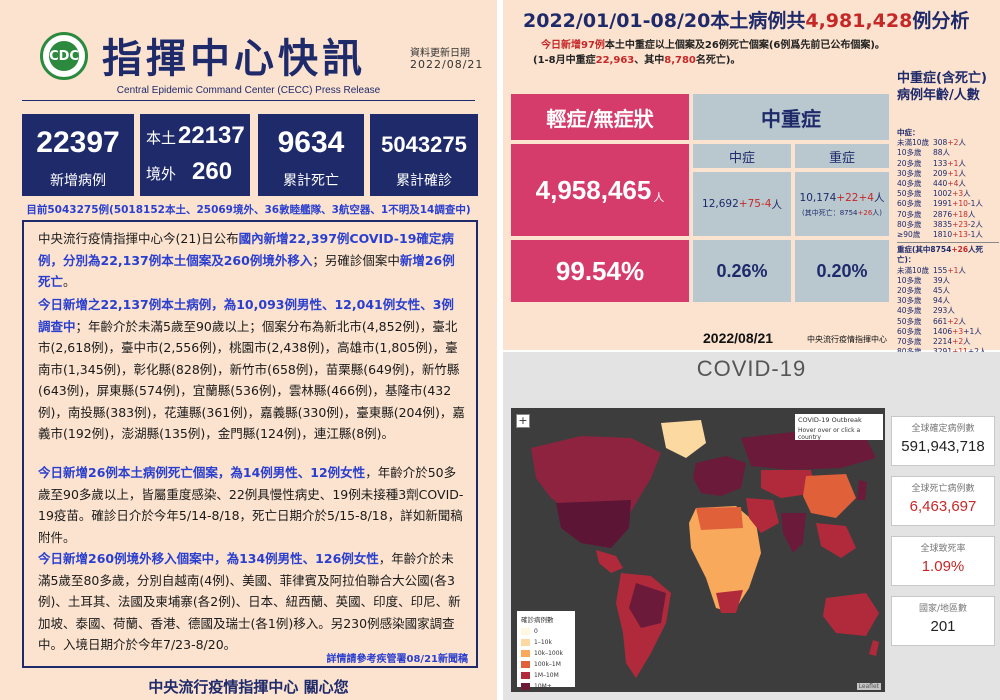 The image size is (1000, 700). What do you see at coordinates (793, 533) in the screenshot?
I see `map-india` at bounding box center [793, 533].